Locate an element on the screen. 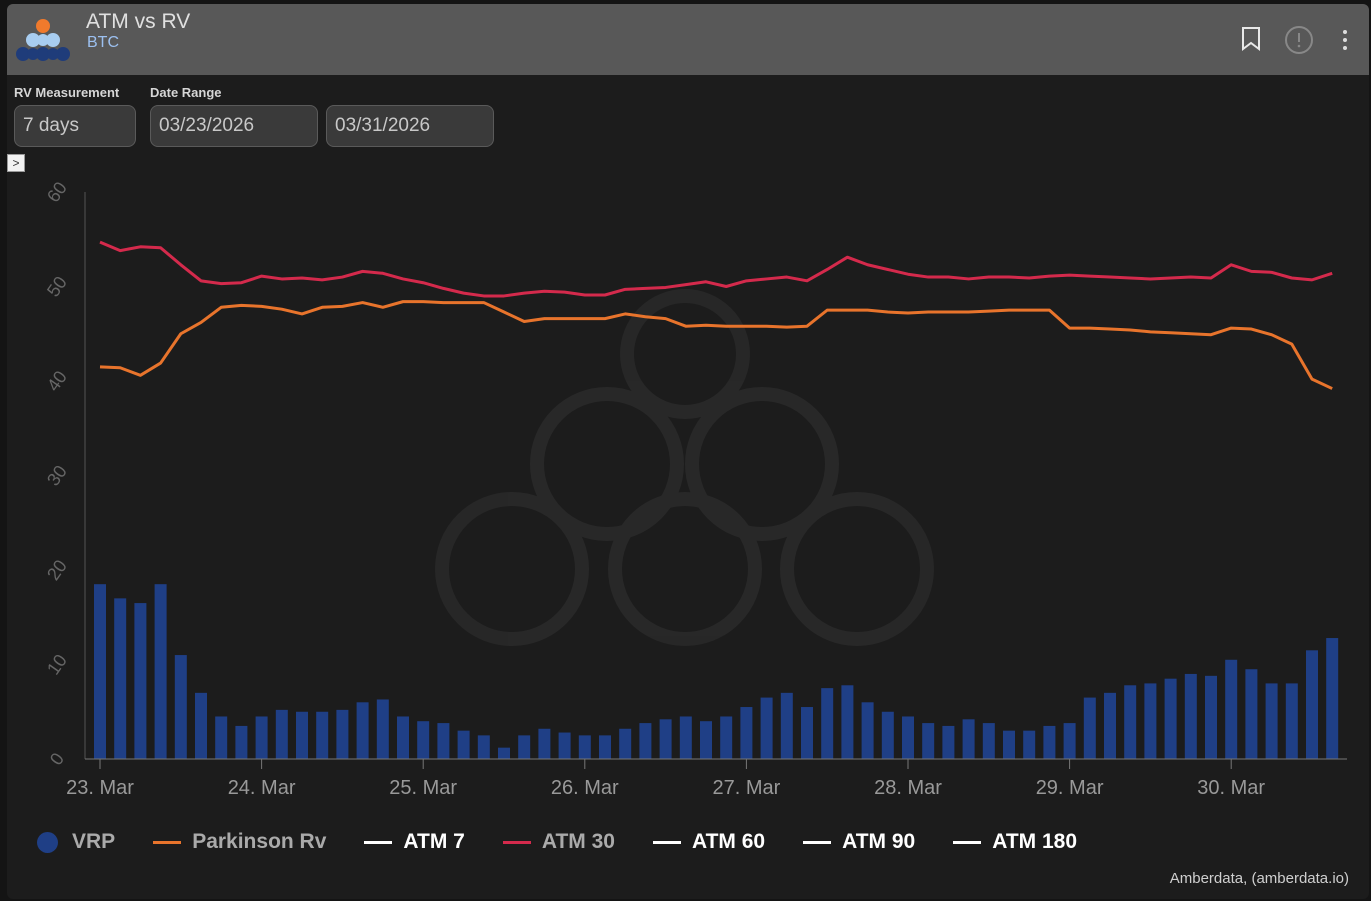  legend-item-parkinson-rv: Parkinson Rv is located at coordinates (239, 842).